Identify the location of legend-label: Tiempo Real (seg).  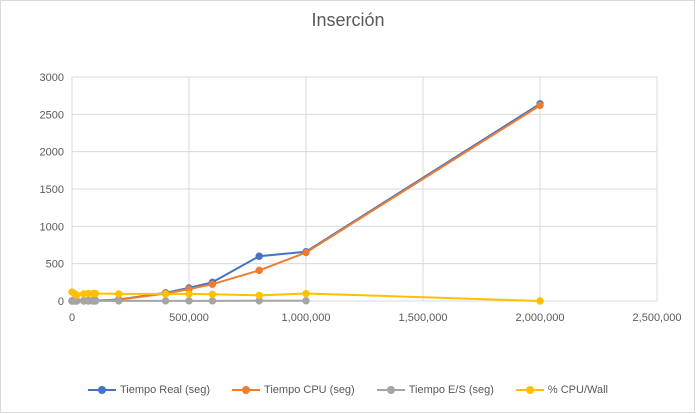
(165, 390).